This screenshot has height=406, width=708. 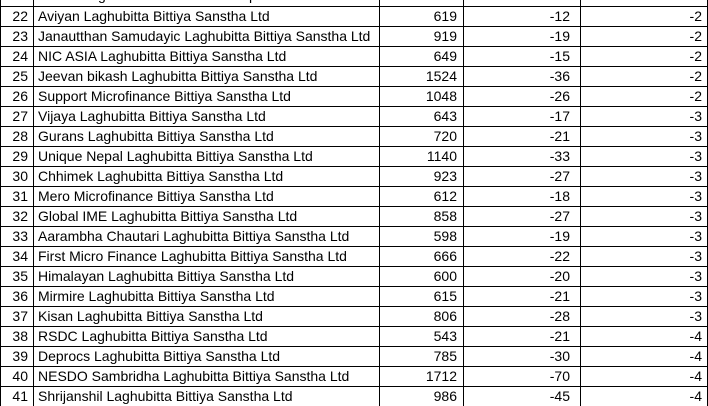 I want to click on cell-change: -12, so click(x=522, y=16).